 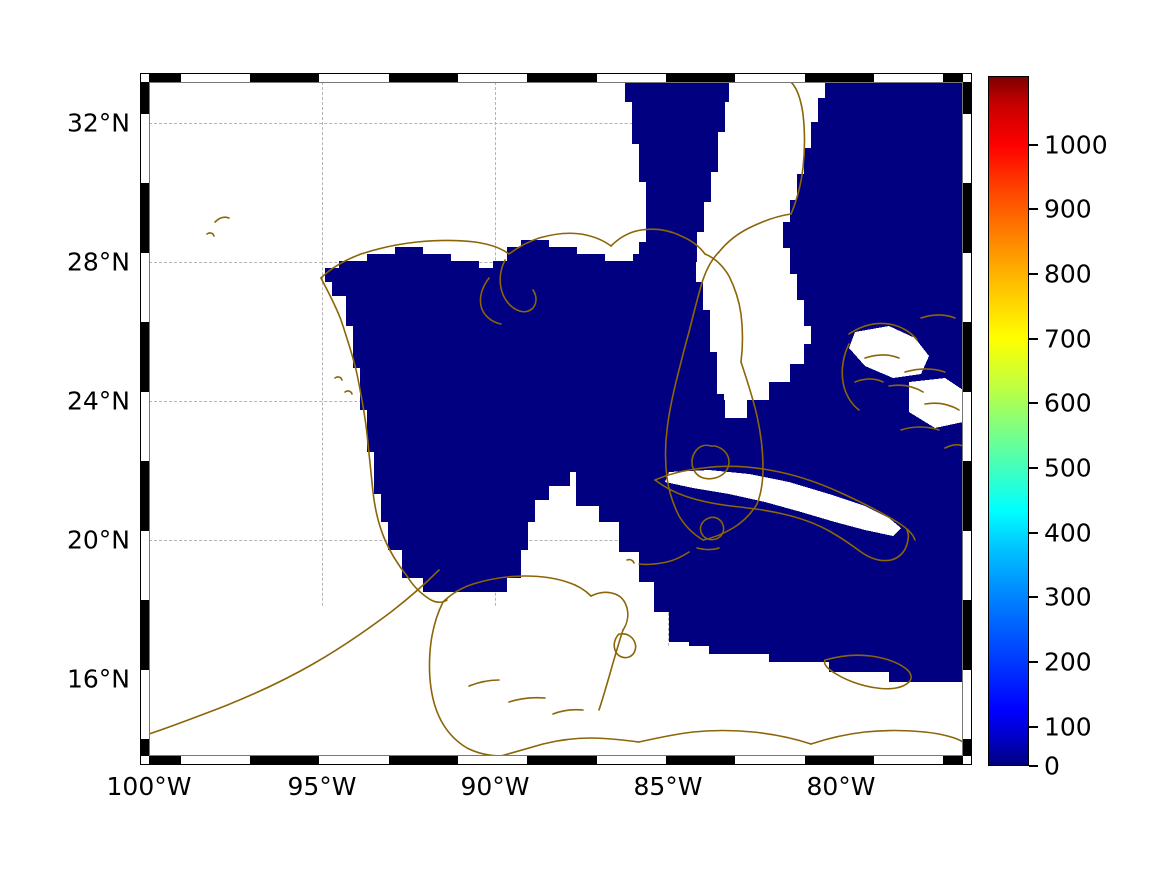 What do you see at coordinates (841, 786) in the screenshot?
I see `xtick-label-80w: 80°W` at bounding box center [841, 786].